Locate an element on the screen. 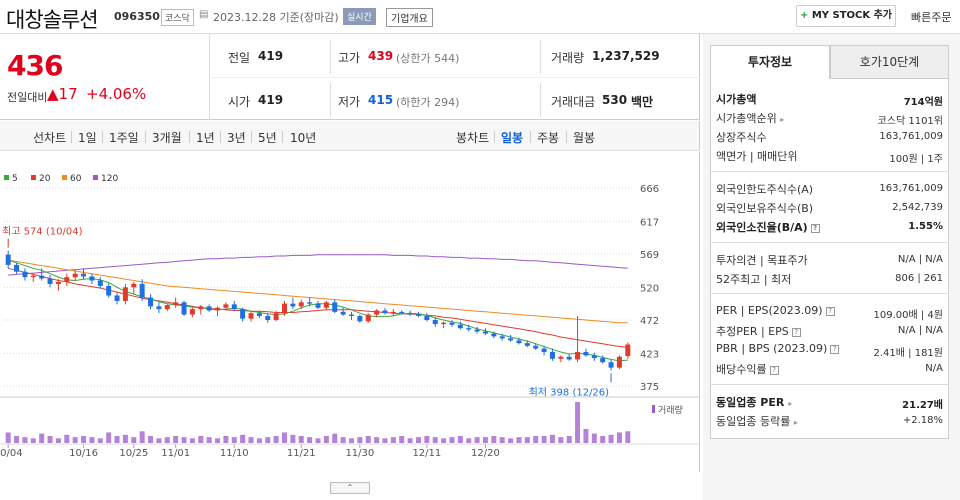 This screenshot has height=500, width=960. pbr-label: PBR | BPS (2023.09)? is located at coordinates (778, 348).